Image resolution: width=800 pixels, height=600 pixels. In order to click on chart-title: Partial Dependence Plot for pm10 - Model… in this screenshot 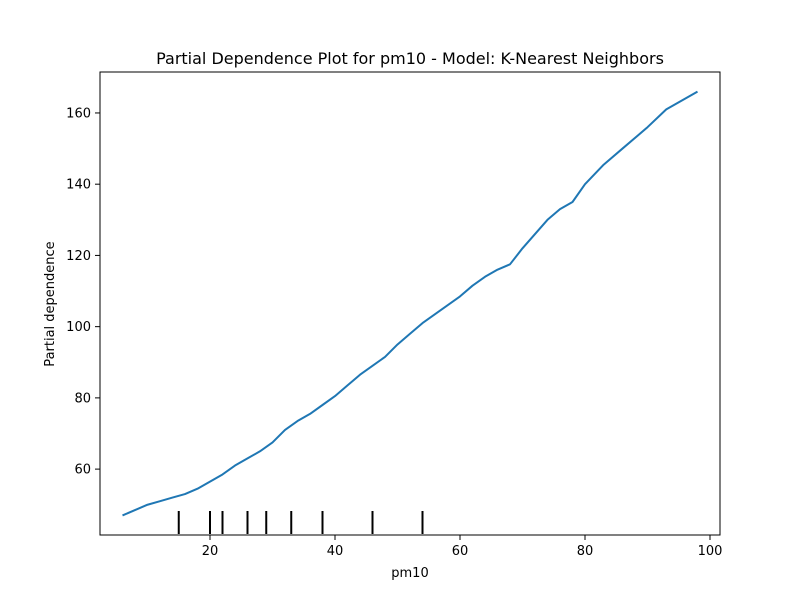, I will do `click(410, 58)`.